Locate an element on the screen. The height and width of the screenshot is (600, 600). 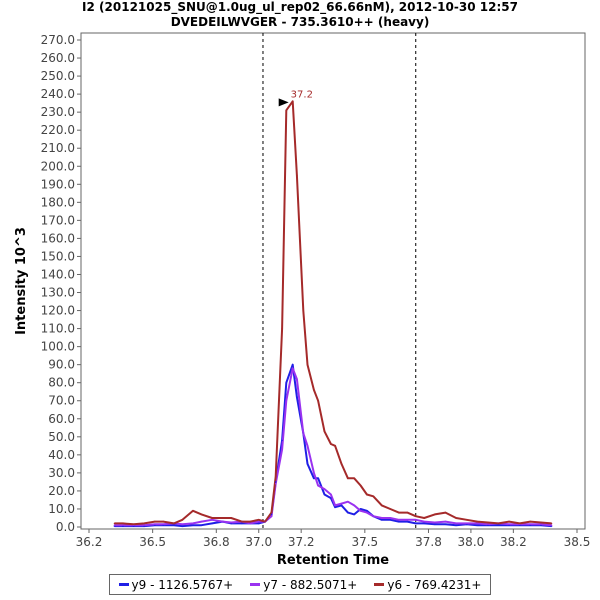
legend-label: y9 - 1126.5767+ is located at coordinates (182, 584).